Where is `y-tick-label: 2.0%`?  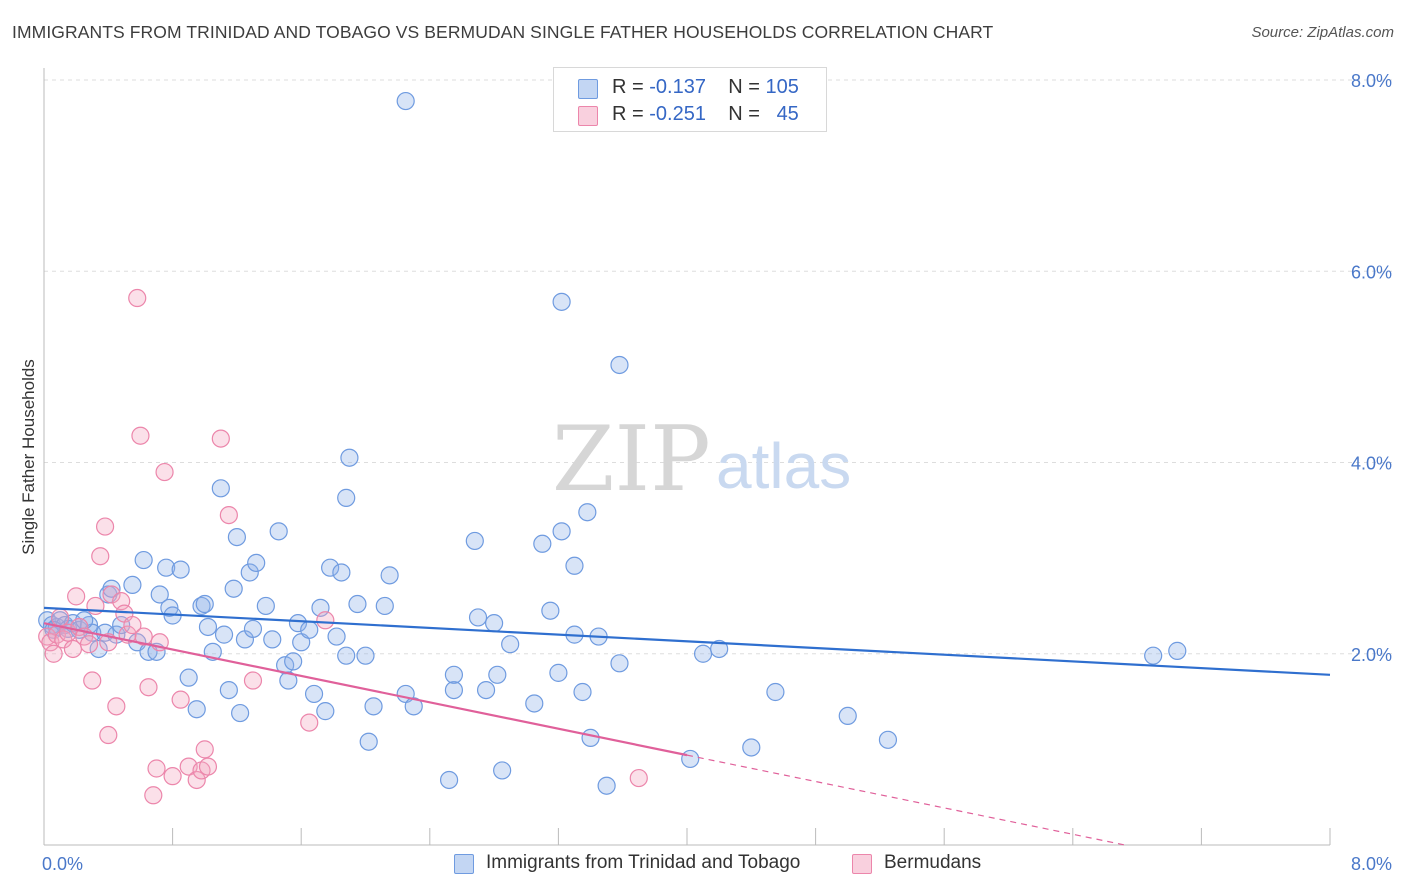 y-tick-label: 2.0% is located at coordinates (1371, 655).